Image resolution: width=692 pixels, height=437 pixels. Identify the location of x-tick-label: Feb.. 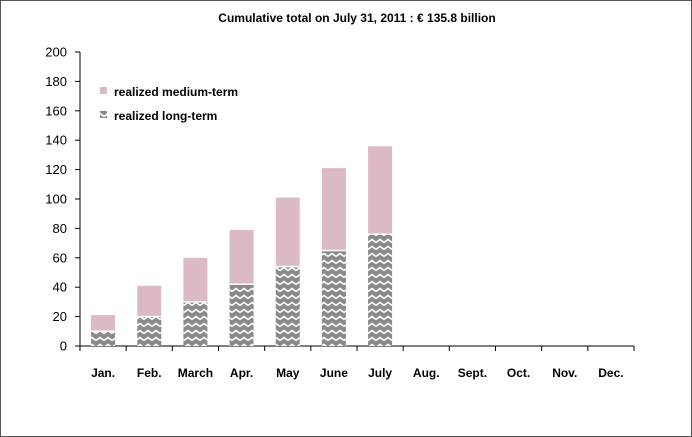
(149, 373).